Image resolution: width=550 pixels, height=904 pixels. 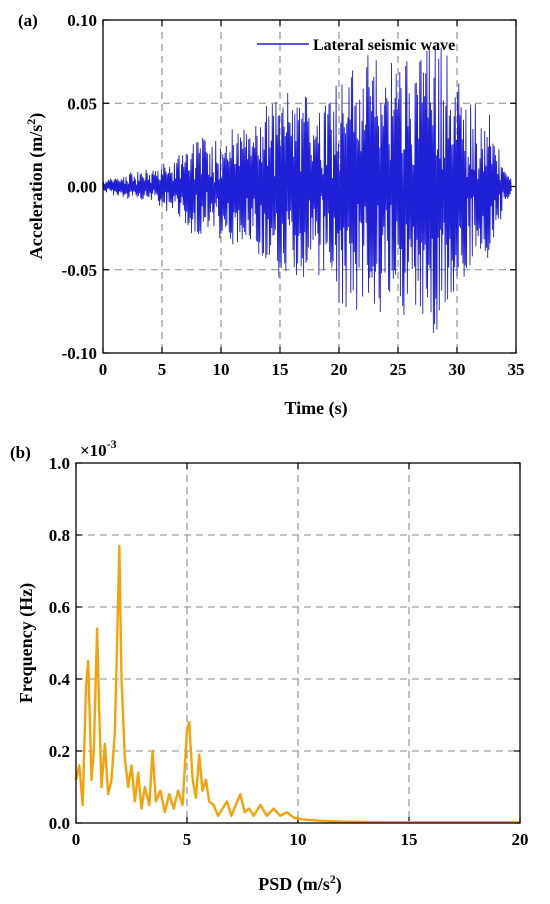 What do you see at coordinates (398, 369) in the screenshot?
I see `x-tick-label: 25` at bounding box center [398, 369].